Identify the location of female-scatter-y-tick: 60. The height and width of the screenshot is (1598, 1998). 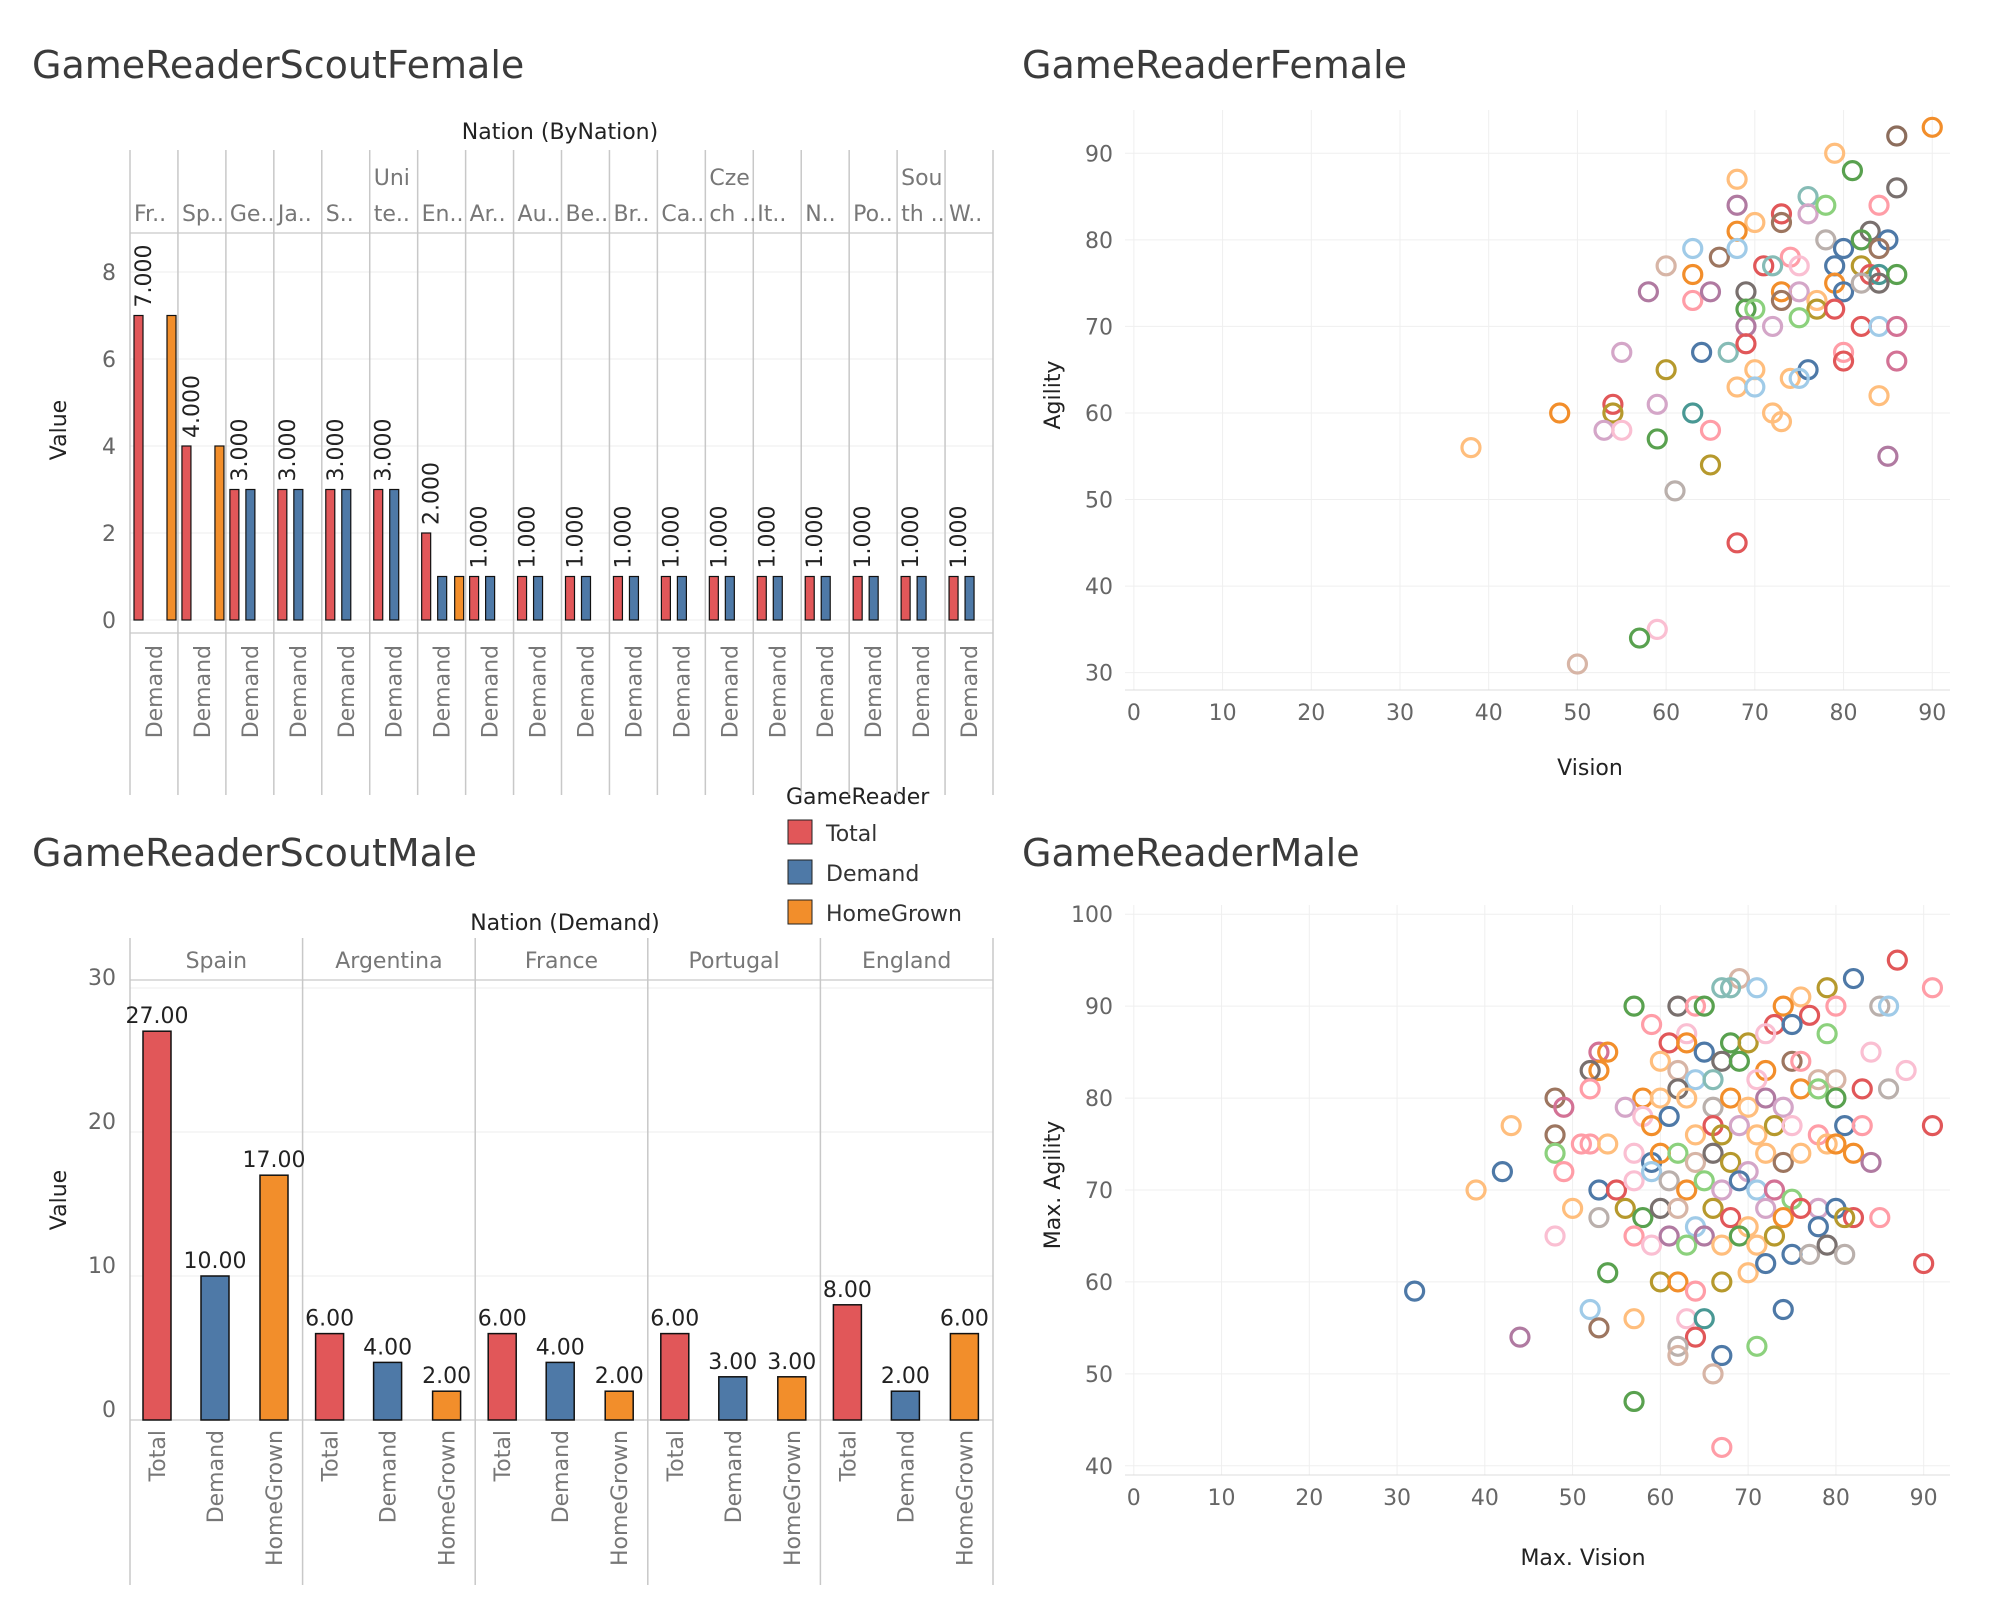
(1099, 414).